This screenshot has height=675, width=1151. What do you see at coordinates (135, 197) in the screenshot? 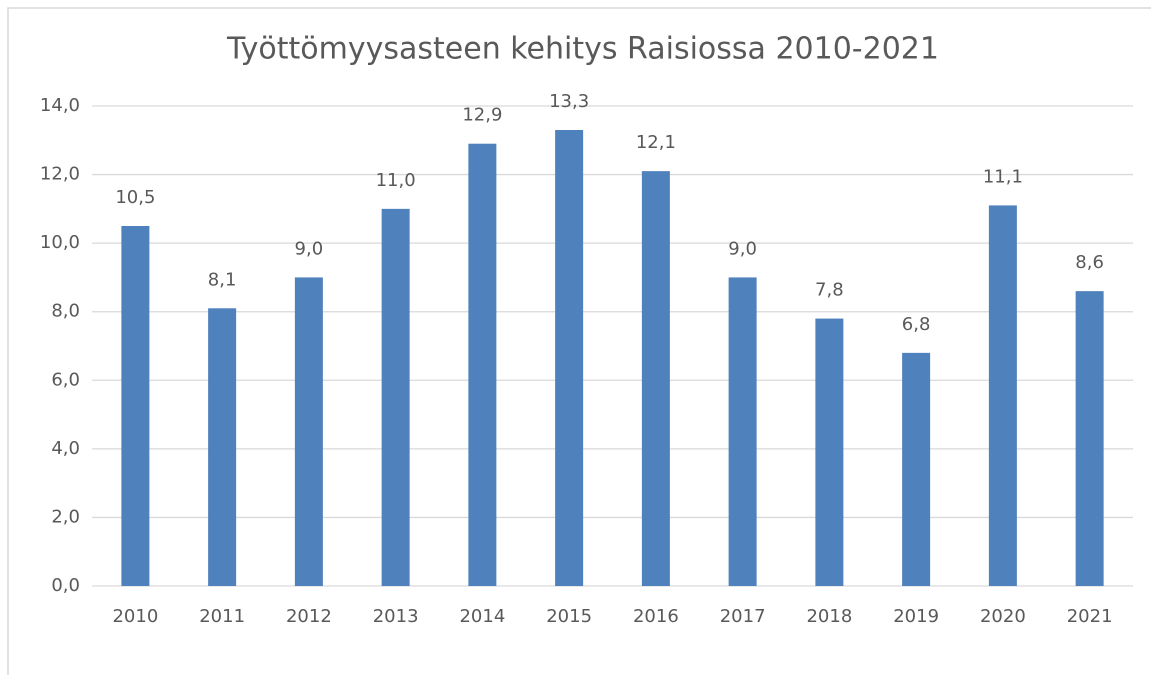
I see `data-label: 10,5` at bounding box center [135, 197].